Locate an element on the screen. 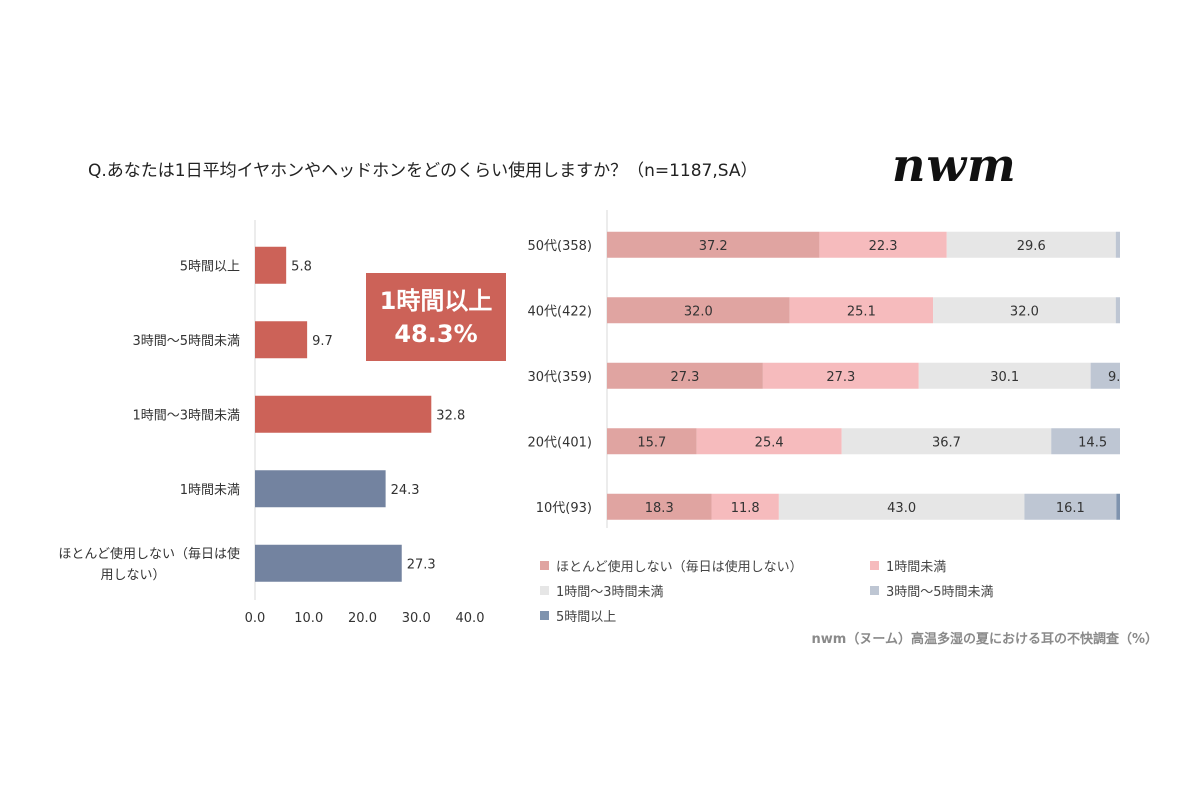 The width and height of the screenshot is (1200, 800). x-tick-label: 0.0 is located at coordinates (255, 618).